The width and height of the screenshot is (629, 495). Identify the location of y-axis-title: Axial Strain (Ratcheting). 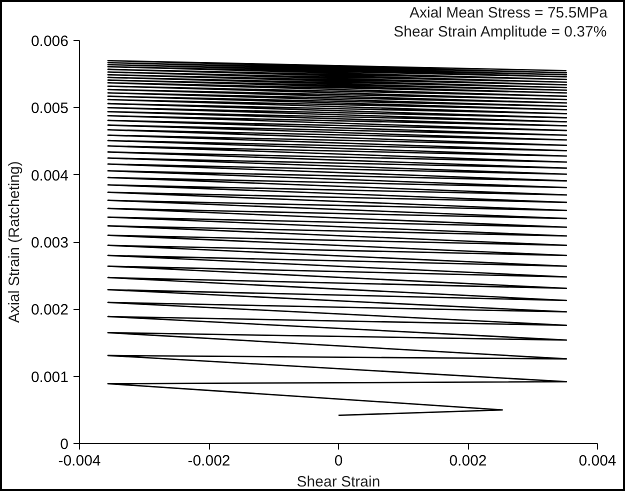
(14, 242).